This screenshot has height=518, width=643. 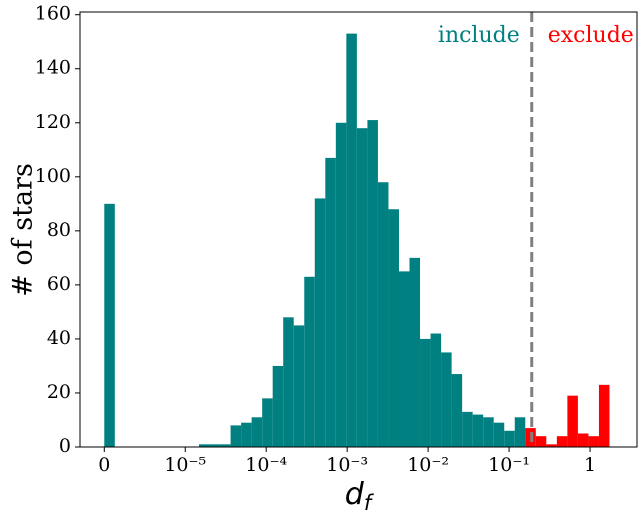 I want to click on x-tick-label: 10⁻², so click(x=428, y=465).